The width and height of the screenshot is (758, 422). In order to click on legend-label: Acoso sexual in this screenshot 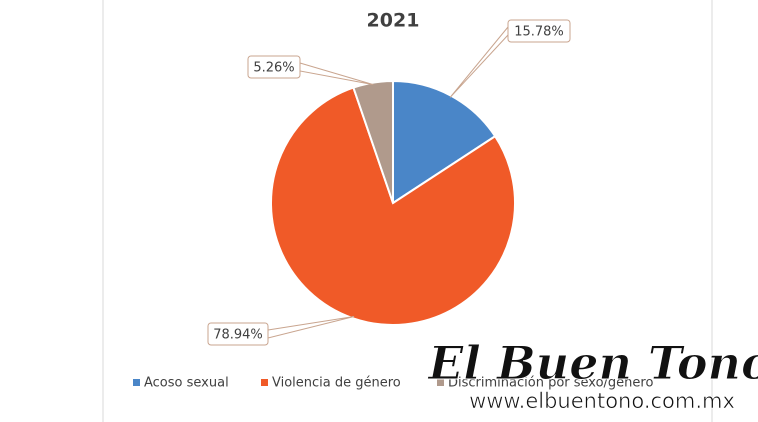, I will do `click(186, 383)`.